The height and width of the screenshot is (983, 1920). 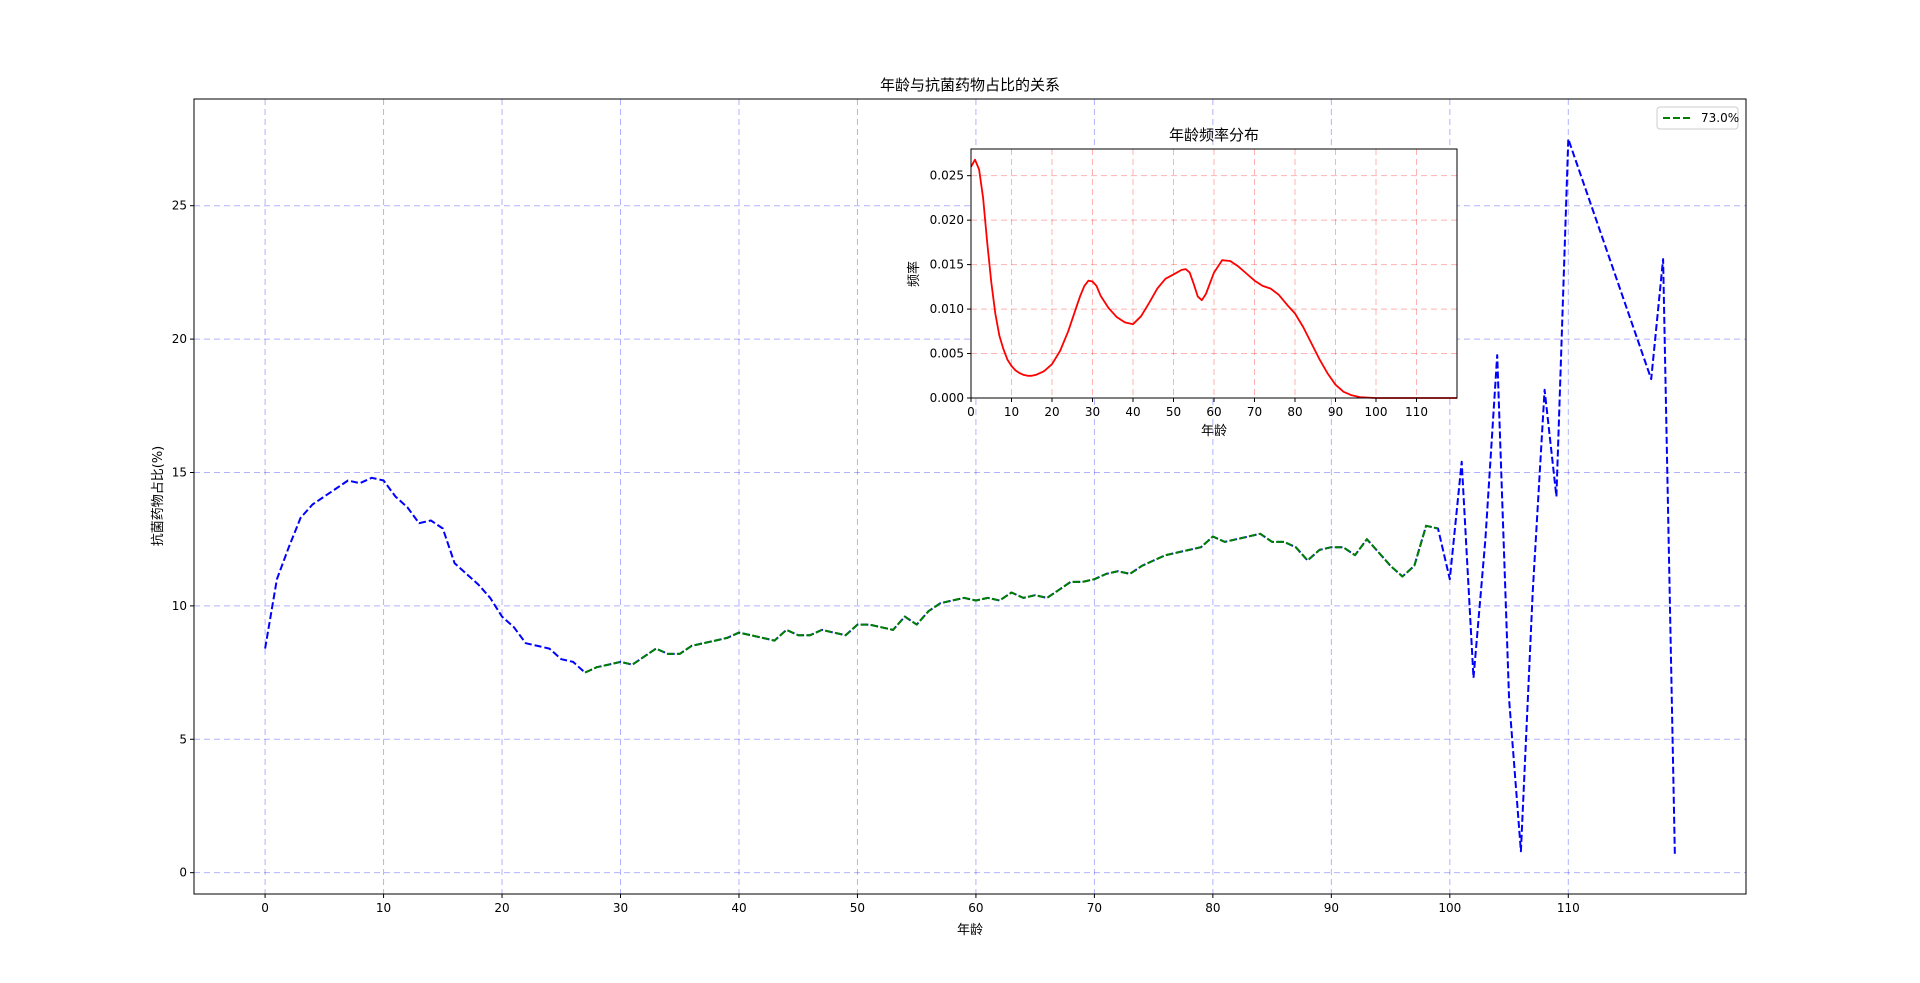 What do you see at coordinates (383, 908) in the screenshot?
I see `main-x-tick-label: 10` at bounding box center [383, 908].